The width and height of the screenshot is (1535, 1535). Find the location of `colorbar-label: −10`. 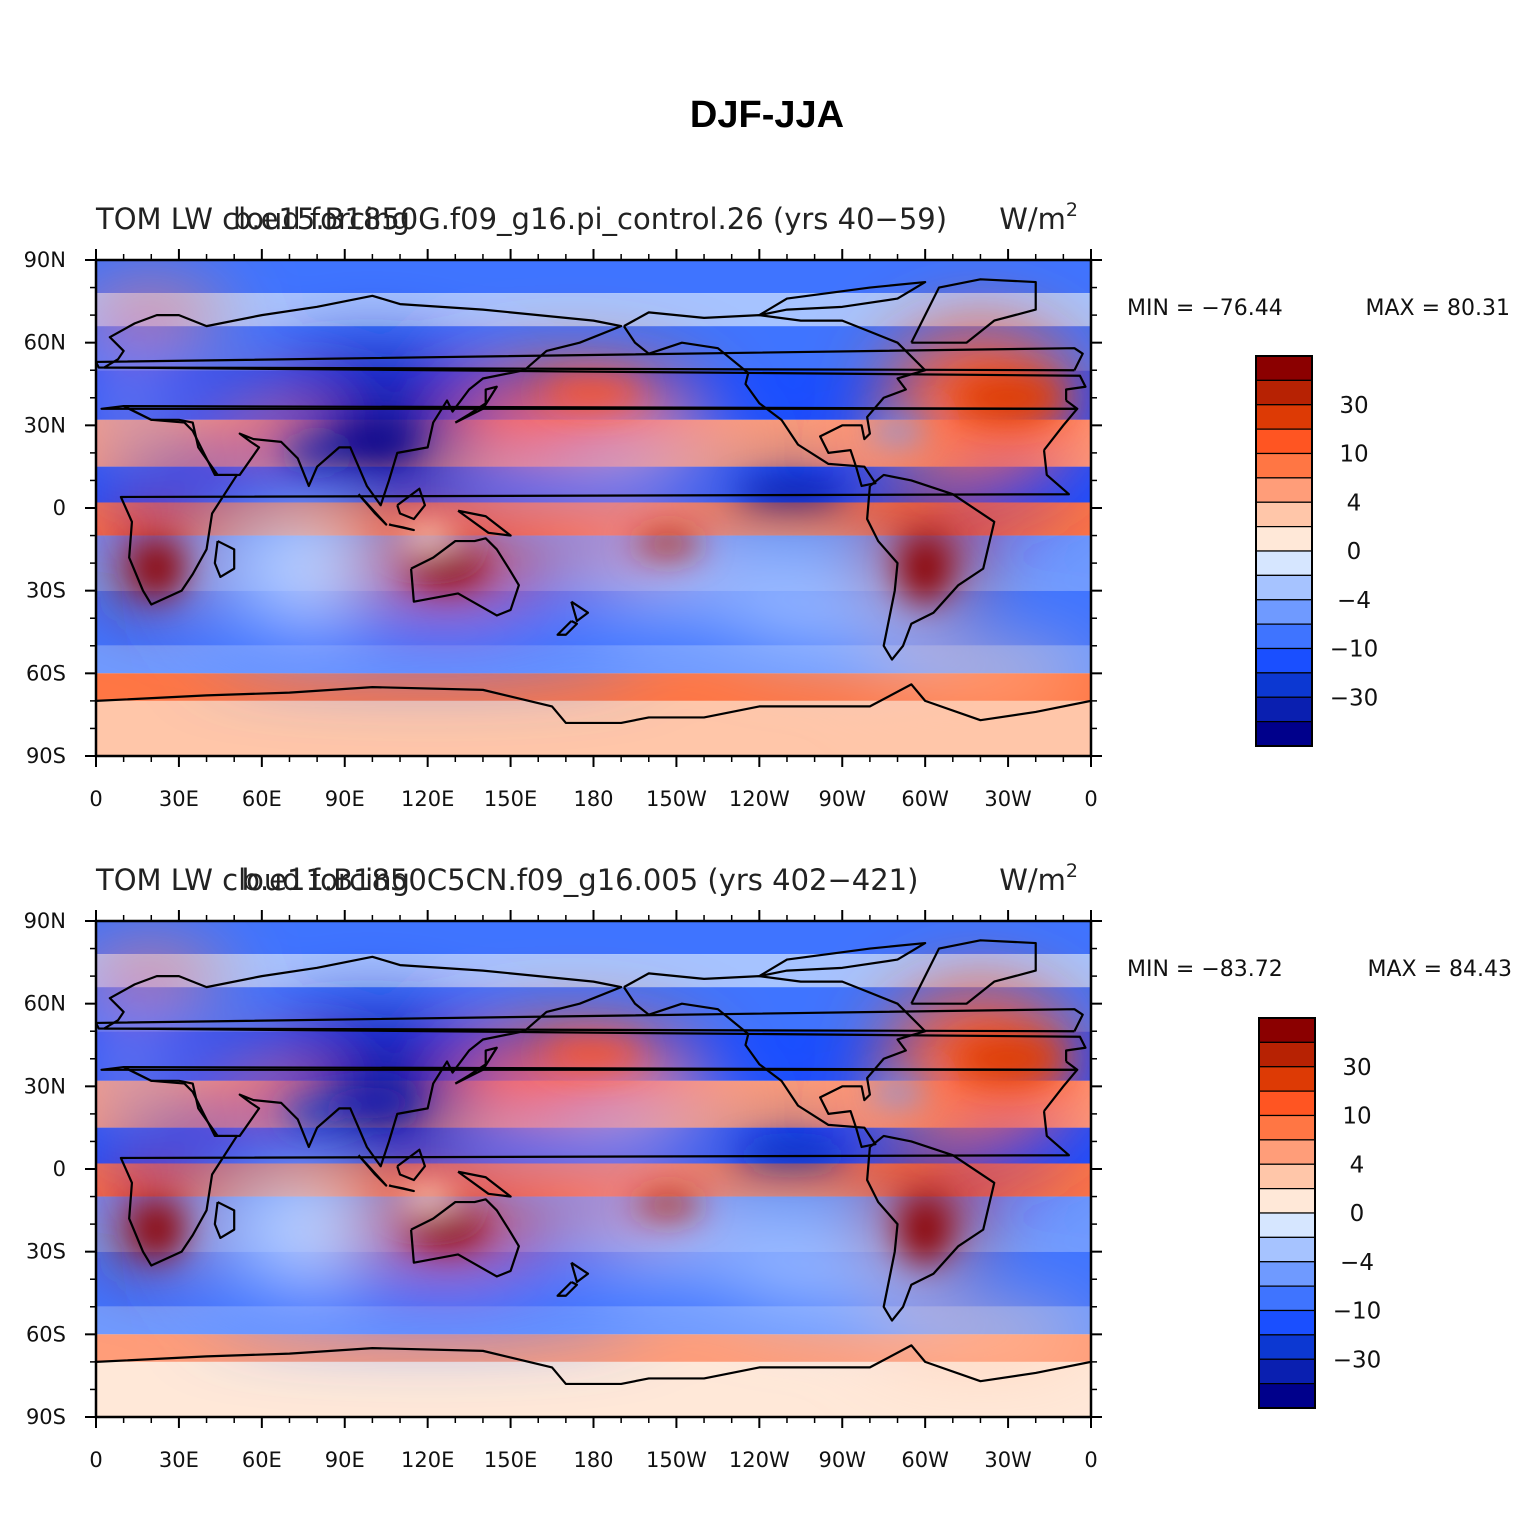

colorbar-label: −10 is located at coordinates (1354, 650).